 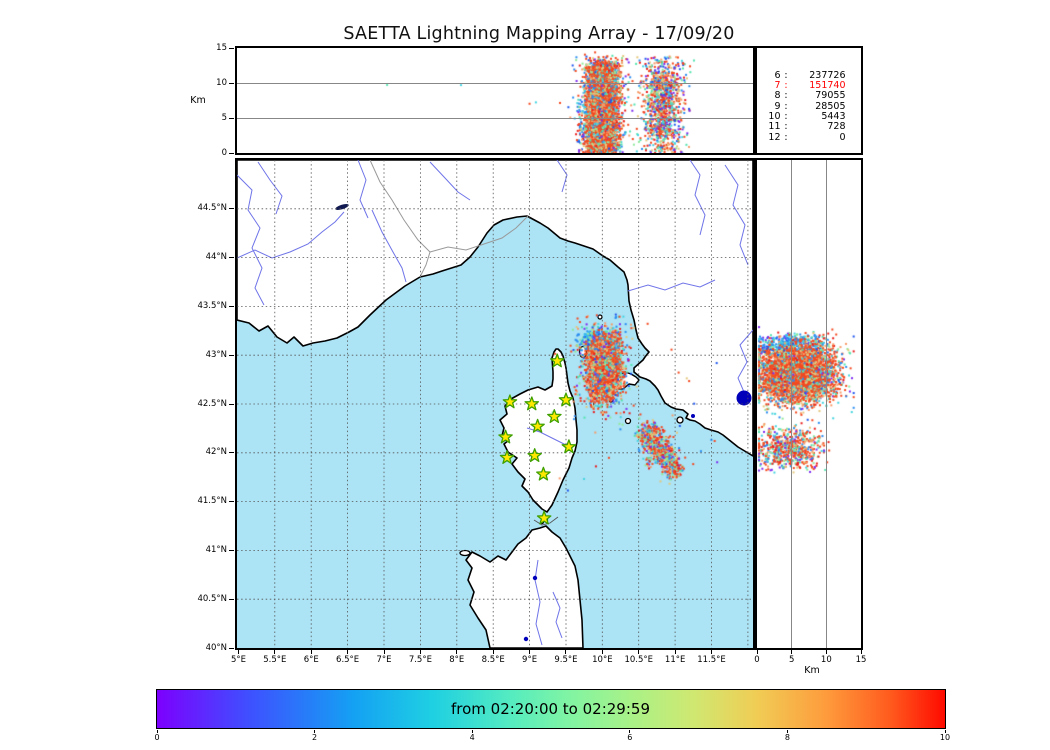 I want to click on lat-tick-label: 42°N, so click(x=216, y=452).